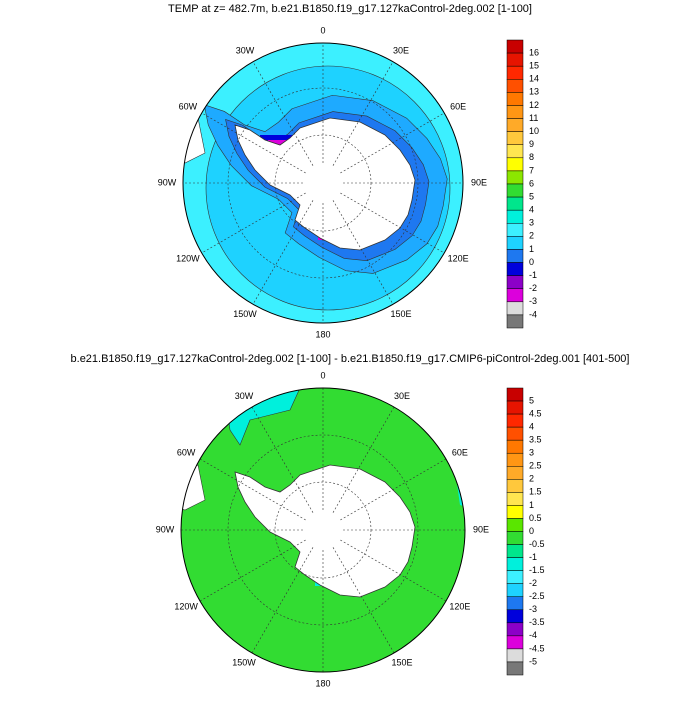 The height and width of the screenshot is (705, 700). I want to click on colorbar-label: -1, so click(533, 275).